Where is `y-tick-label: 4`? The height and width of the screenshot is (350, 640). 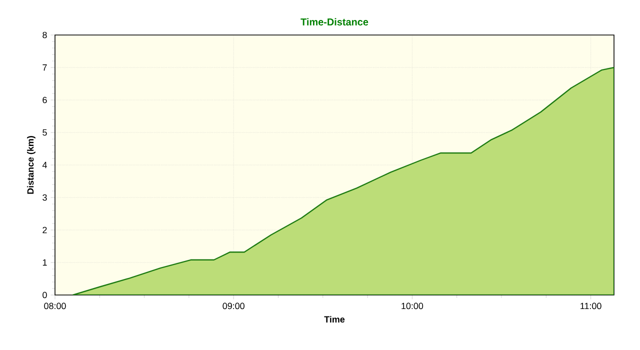 y-tick-label: 4 is located at coordinates (44, 165).